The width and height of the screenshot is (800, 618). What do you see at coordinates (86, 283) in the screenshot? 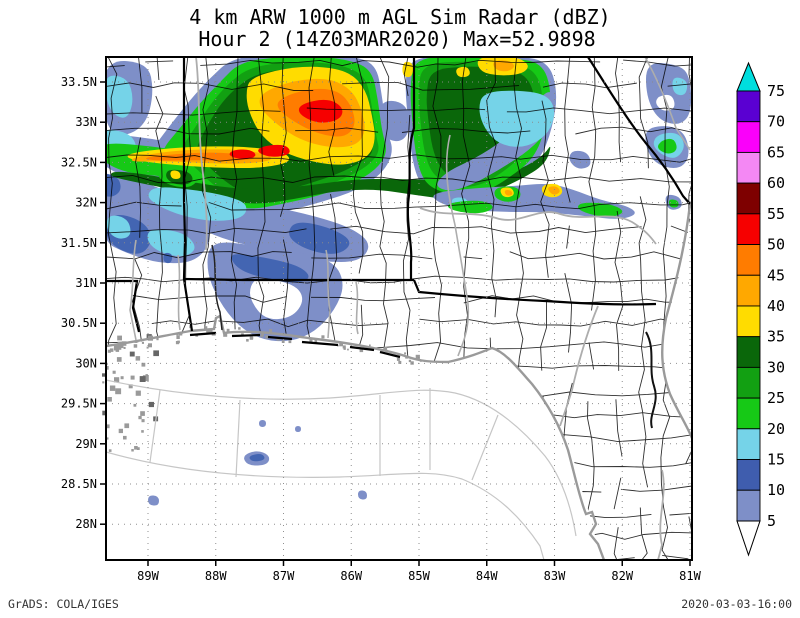
I see `lat-tick-label: 31N` at bounding box center [86, 283].